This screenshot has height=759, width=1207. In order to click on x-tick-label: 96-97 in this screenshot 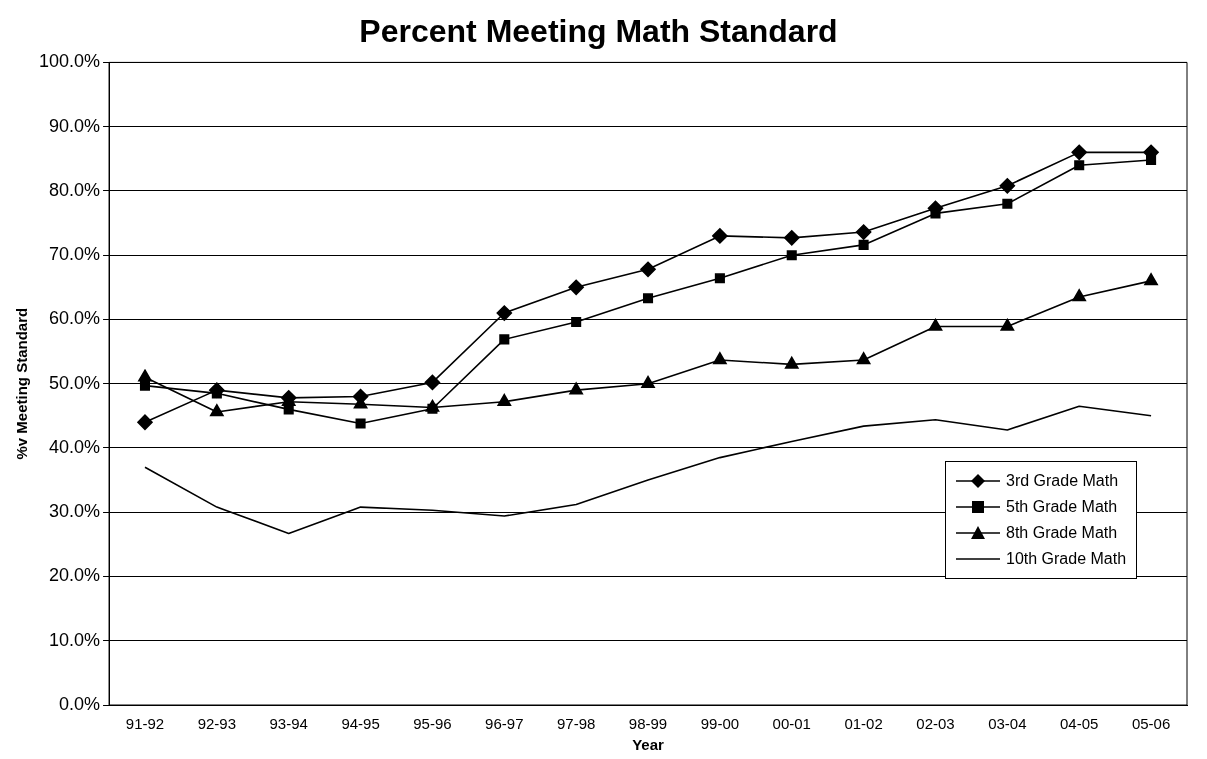, I will do `click(504, 724)`.